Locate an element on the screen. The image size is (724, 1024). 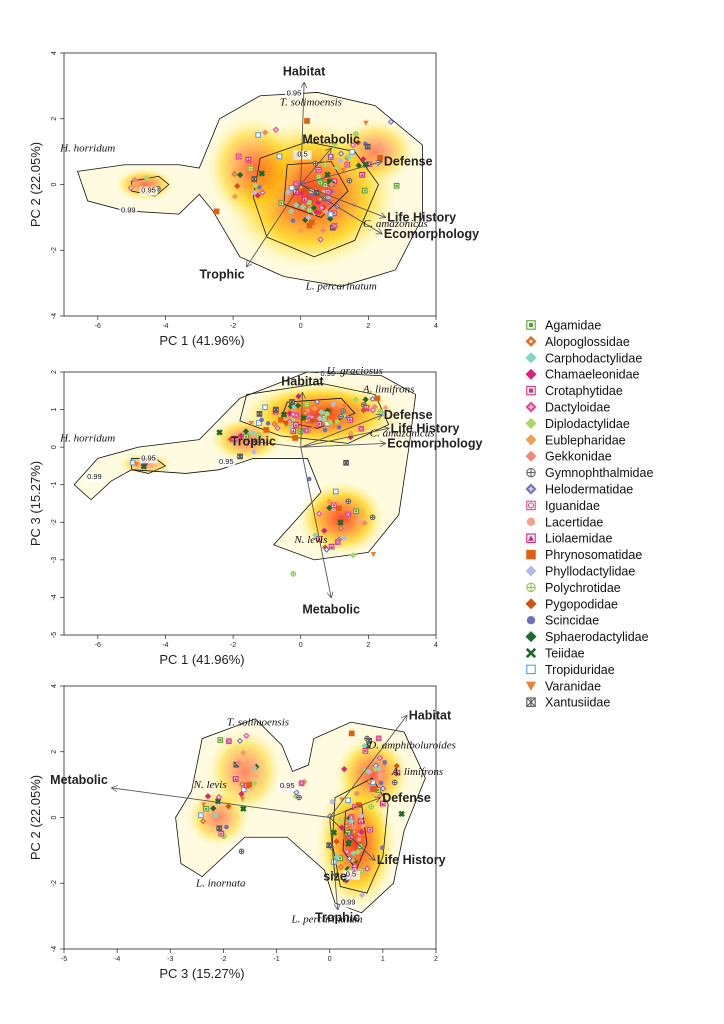
legend-item: Alopoglossidae is located at coordinates (577, 342).